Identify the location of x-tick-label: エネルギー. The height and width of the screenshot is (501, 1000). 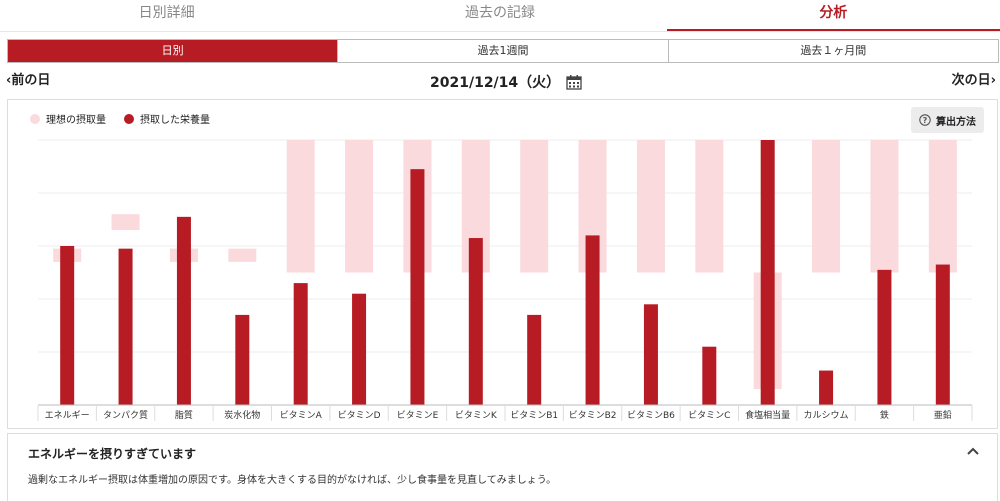
(67, 415).